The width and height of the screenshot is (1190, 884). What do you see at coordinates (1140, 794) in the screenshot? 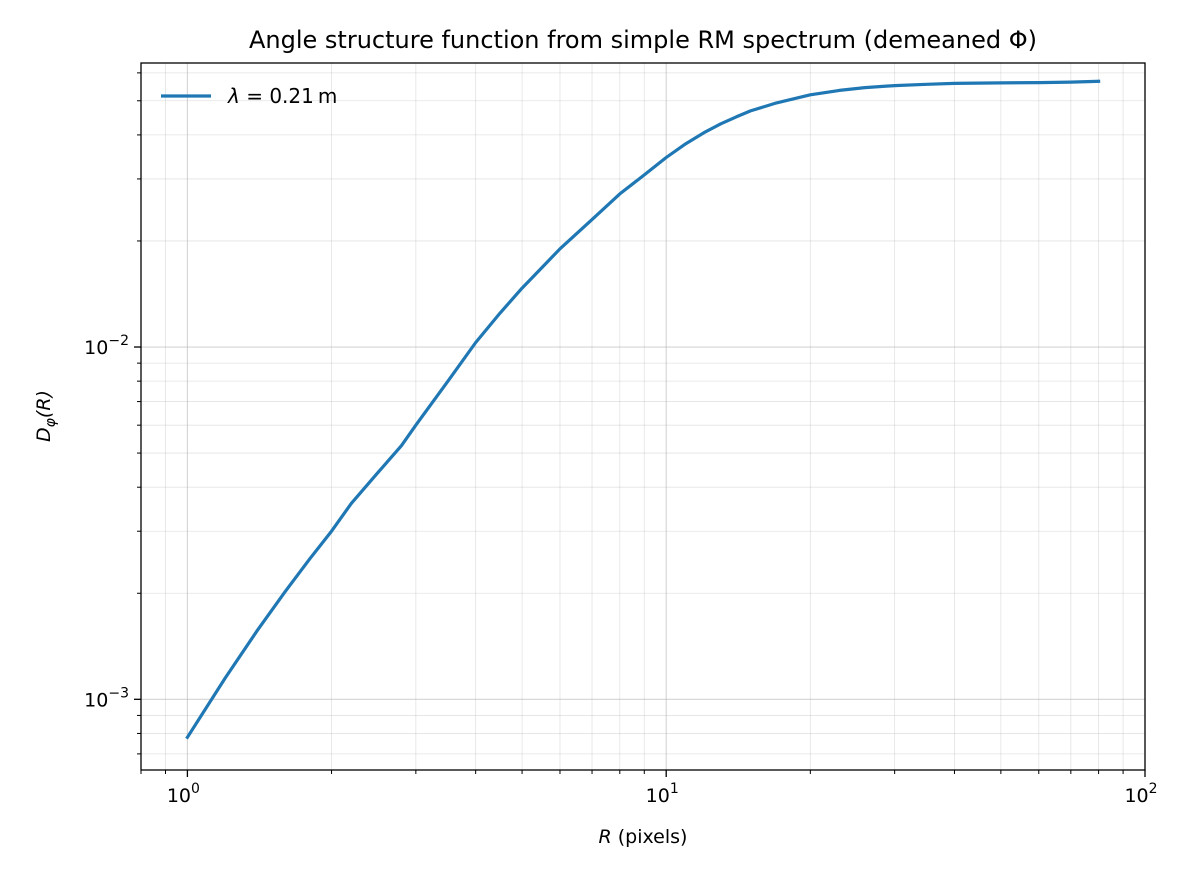
I see `x-tick-label: 10²` at bounding box center [1140, 794].